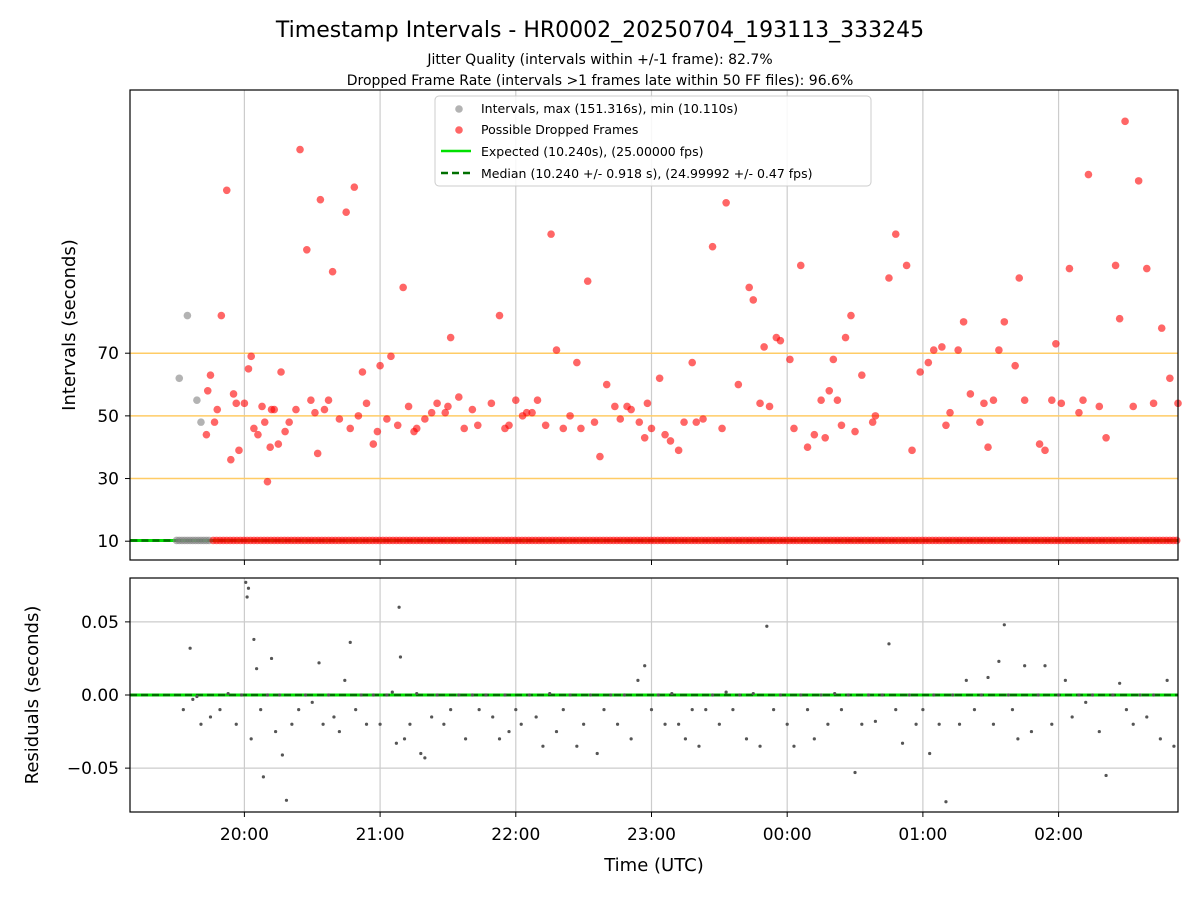 The image size is (1200, 900). What do you see at coordinates (651, 562) in the screenshot?
I see `intervals-x-ticks` at bounding box center [651, 562].